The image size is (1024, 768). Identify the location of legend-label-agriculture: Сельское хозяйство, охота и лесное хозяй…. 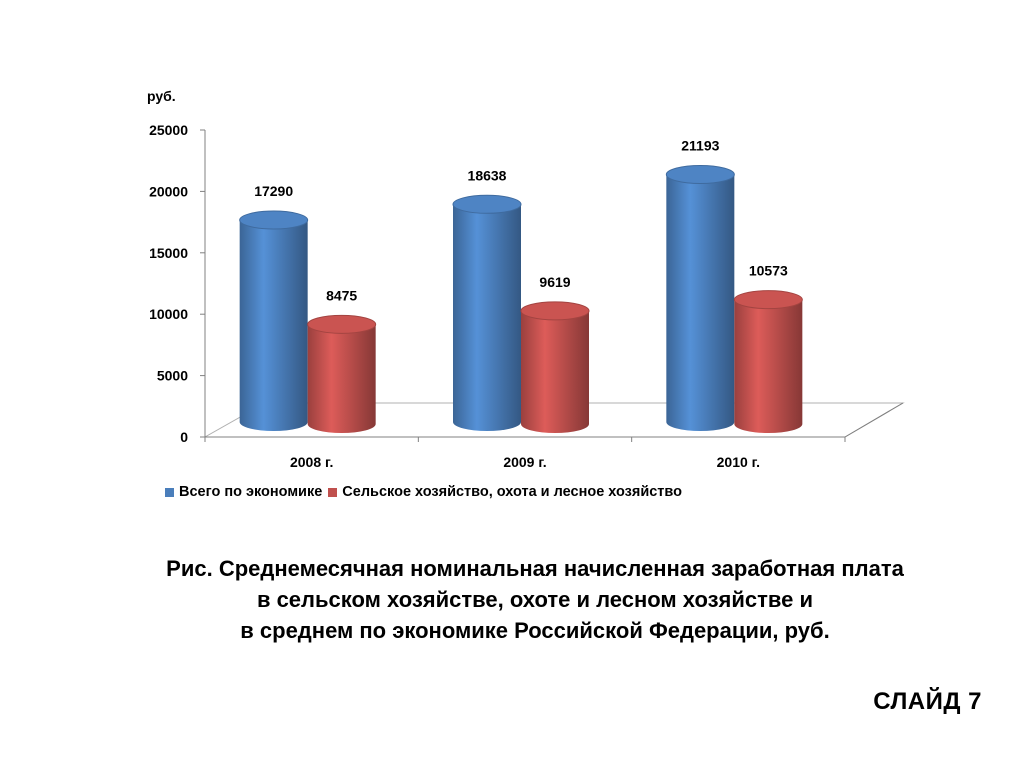
(512, 492).